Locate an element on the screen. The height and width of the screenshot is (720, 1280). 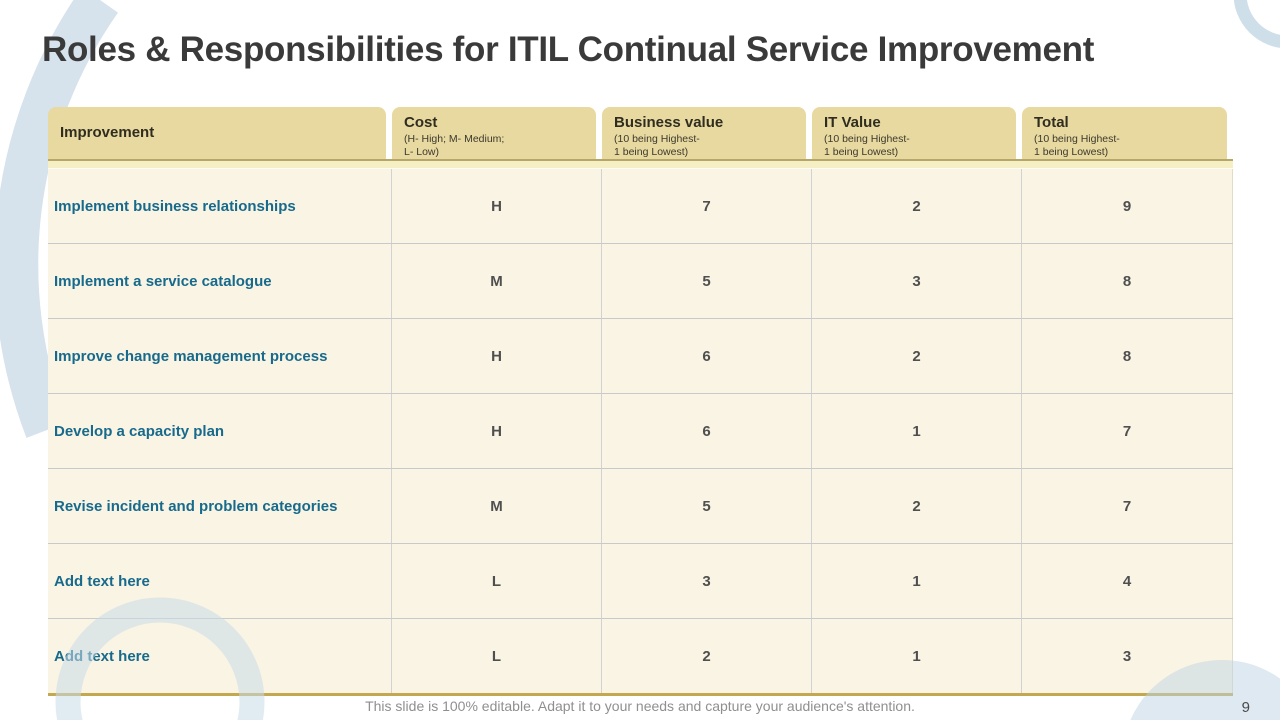
cell-improvement: Improve change management process is located at coordinates (220, 356).